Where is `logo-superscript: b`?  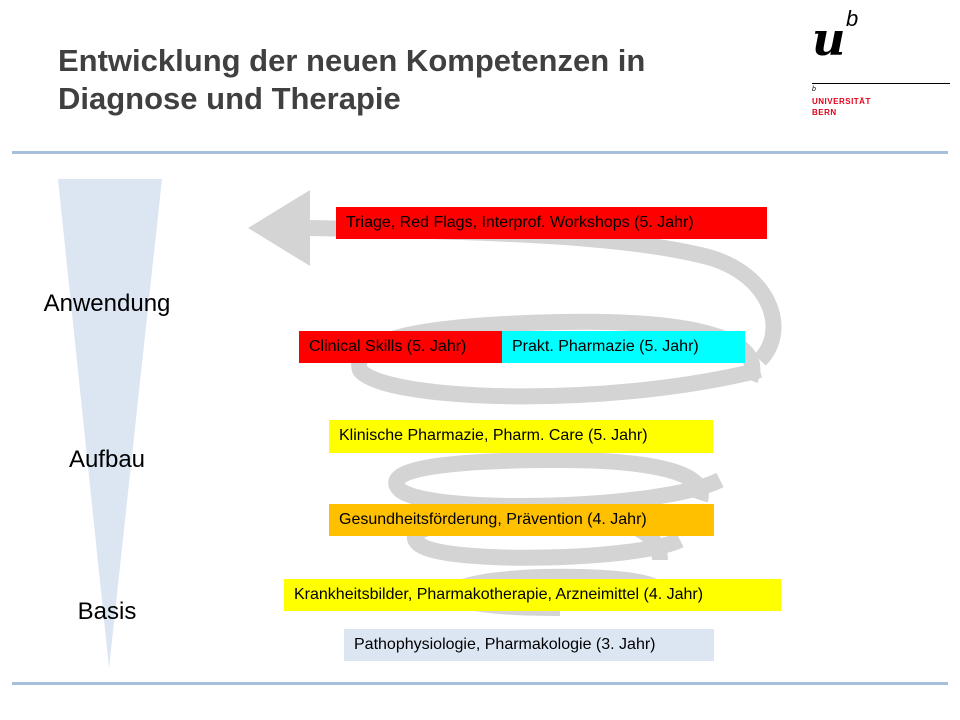
logo-superscript: b is located at coordinates (852, 18).